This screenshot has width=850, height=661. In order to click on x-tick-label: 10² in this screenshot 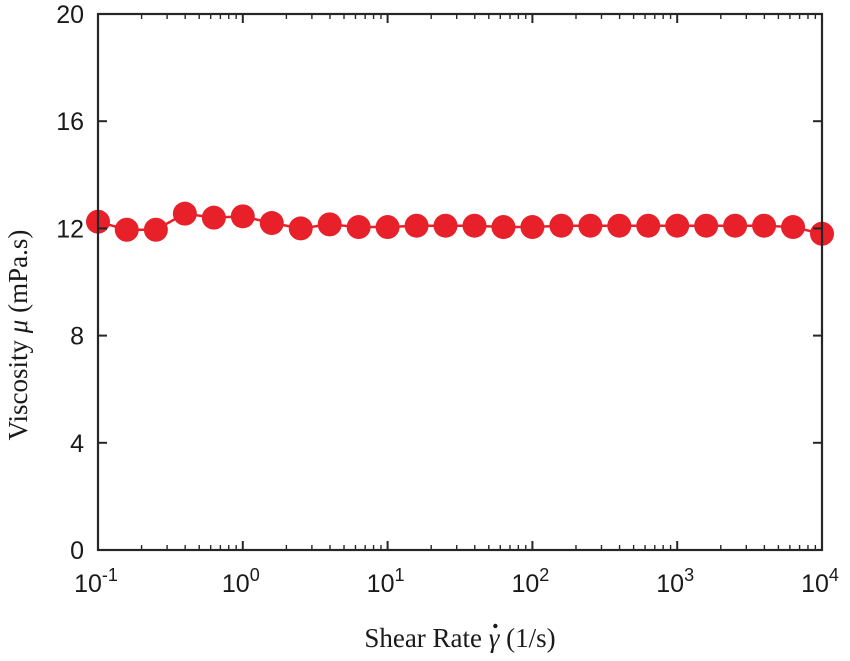, I will do `click(530, 581)`.